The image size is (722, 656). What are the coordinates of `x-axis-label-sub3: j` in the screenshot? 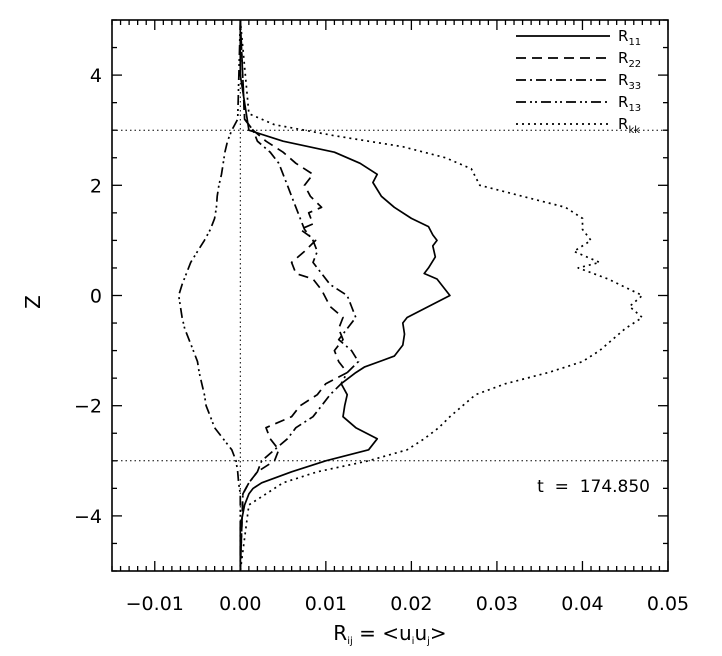 It's located at (428, 641).